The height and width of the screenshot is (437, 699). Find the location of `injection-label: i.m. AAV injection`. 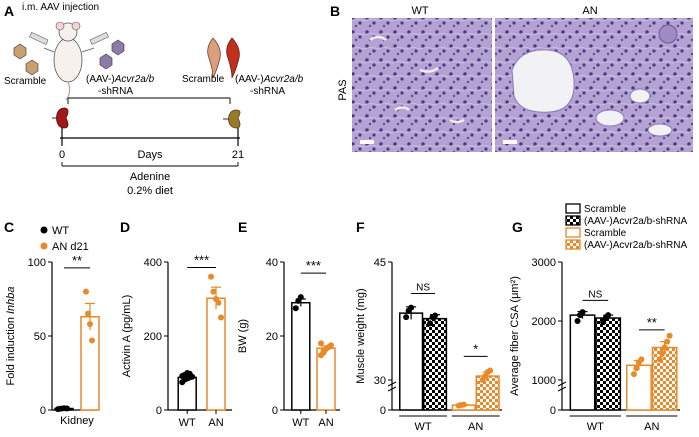

injection-label: i.m. AAV injection is located at coordinates (60, 7).